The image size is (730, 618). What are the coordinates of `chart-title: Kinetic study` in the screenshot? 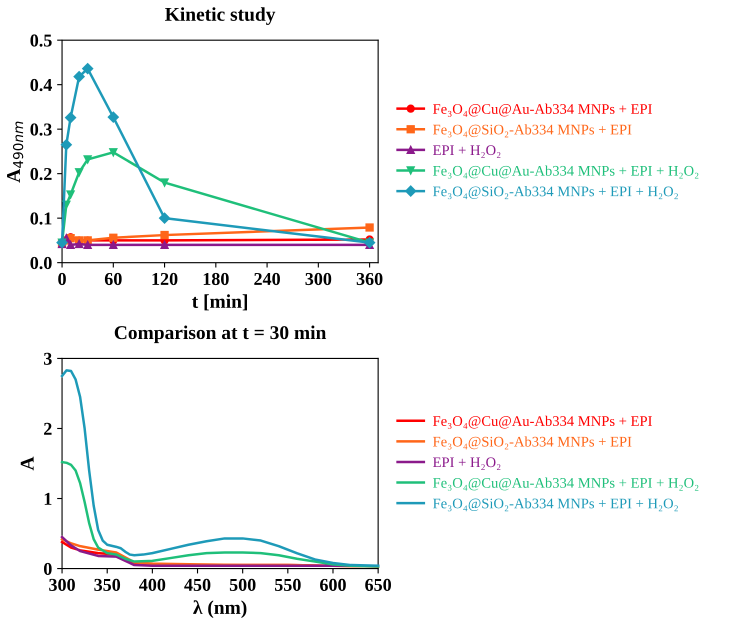 It's located at (220, 16).